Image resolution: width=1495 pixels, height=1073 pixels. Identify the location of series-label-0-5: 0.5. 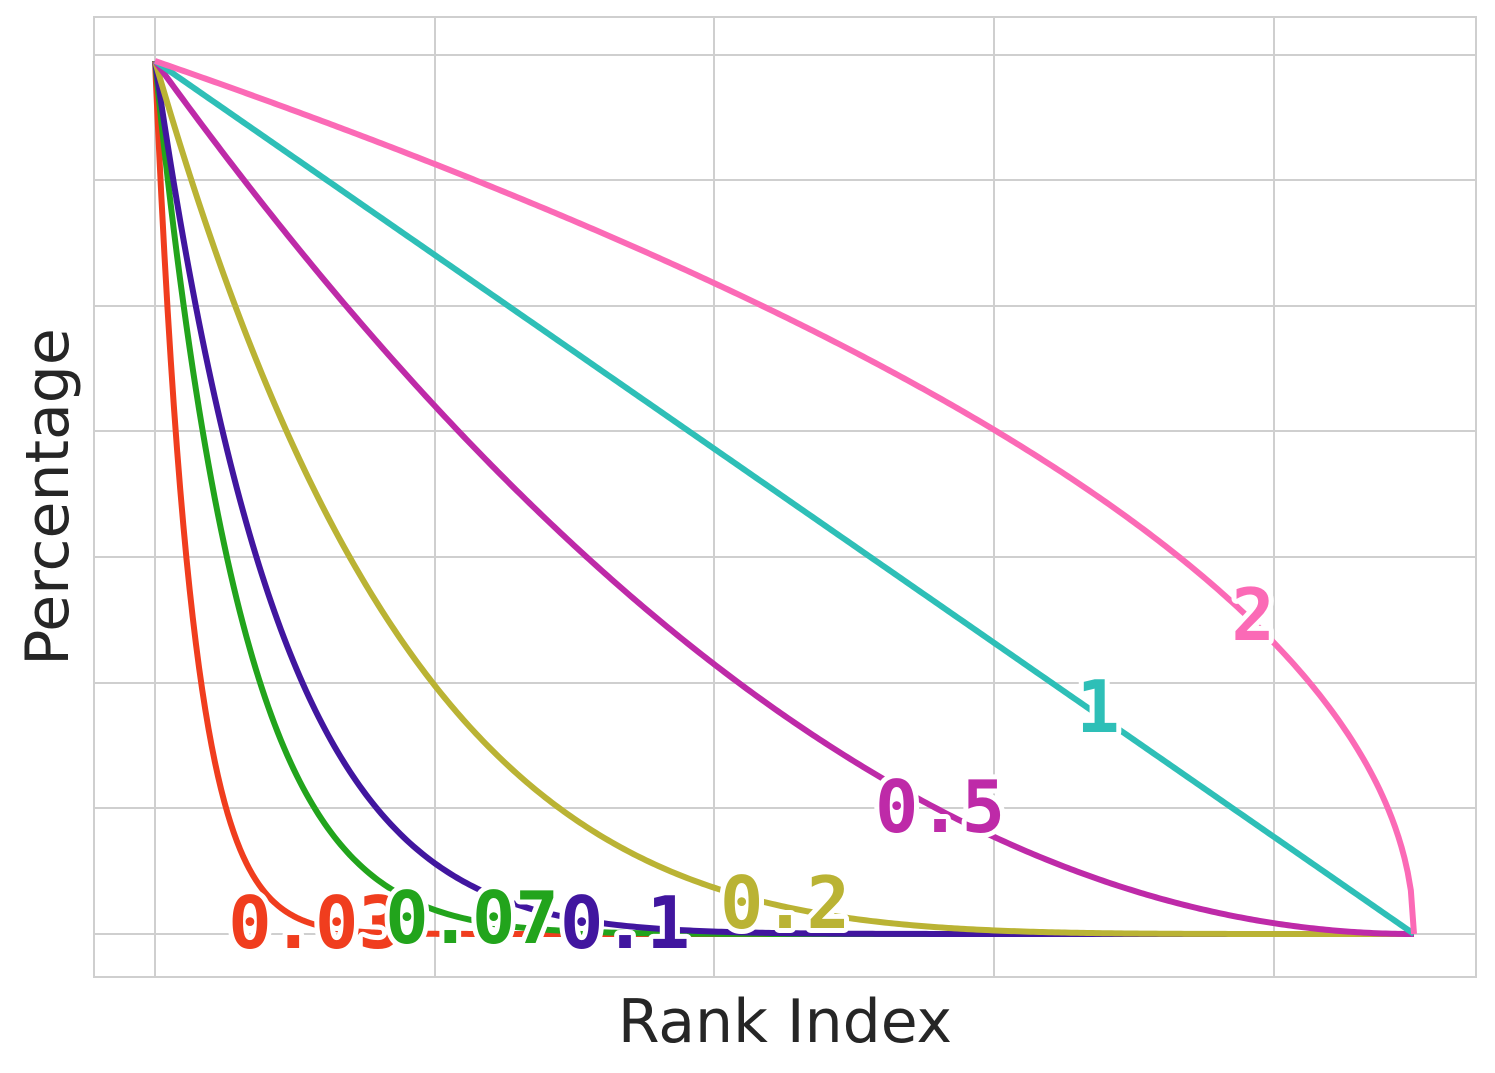
(940, 807).